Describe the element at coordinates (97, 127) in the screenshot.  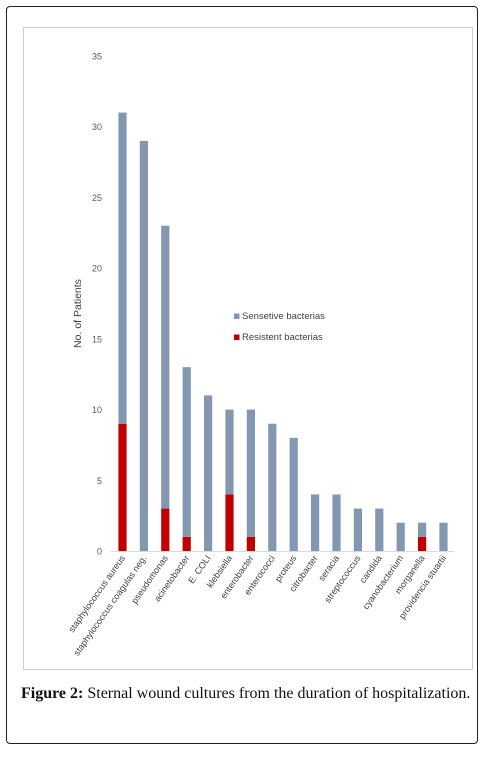
I see `y-tick-label: 30` at that location.